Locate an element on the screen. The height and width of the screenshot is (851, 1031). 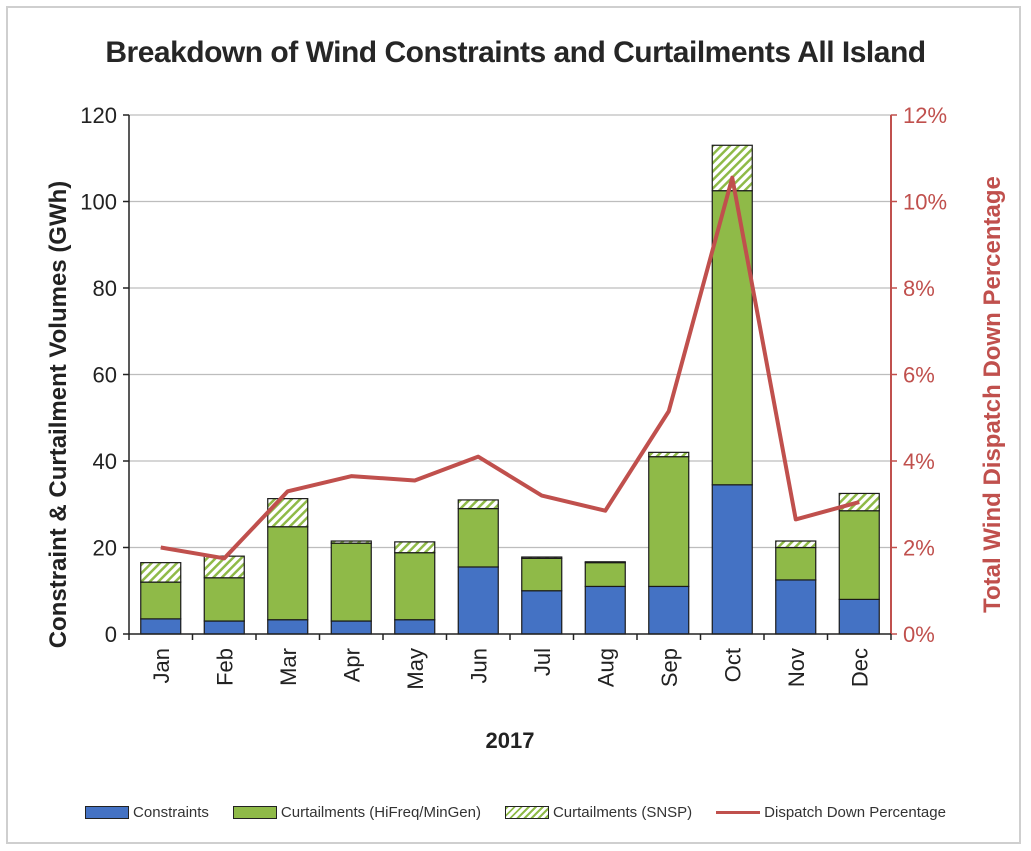
legend-item-curtailments-snsp: Curtailments (SNSP) is located at coordinates (598, 812).